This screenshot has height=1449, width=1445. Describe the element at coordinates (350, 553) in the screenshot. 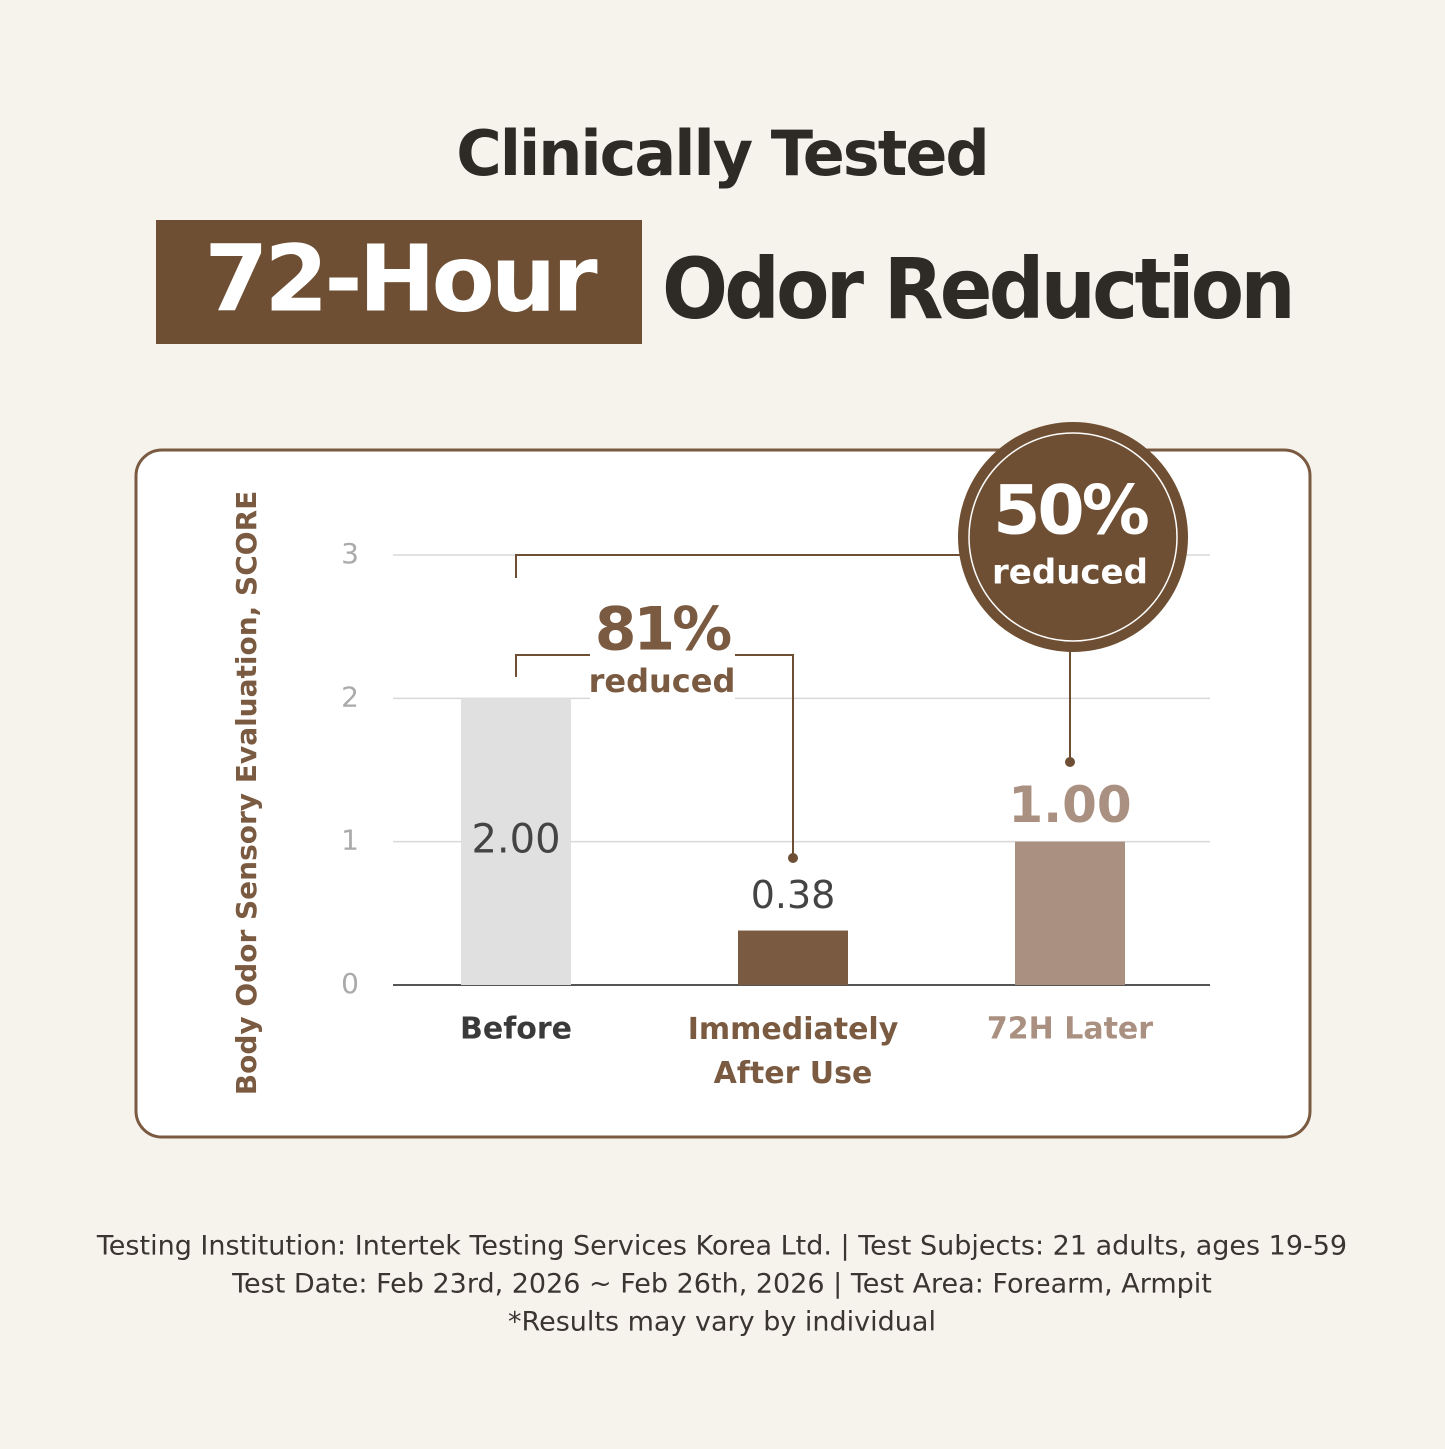

I see `y-tick-label: 3` at that location.